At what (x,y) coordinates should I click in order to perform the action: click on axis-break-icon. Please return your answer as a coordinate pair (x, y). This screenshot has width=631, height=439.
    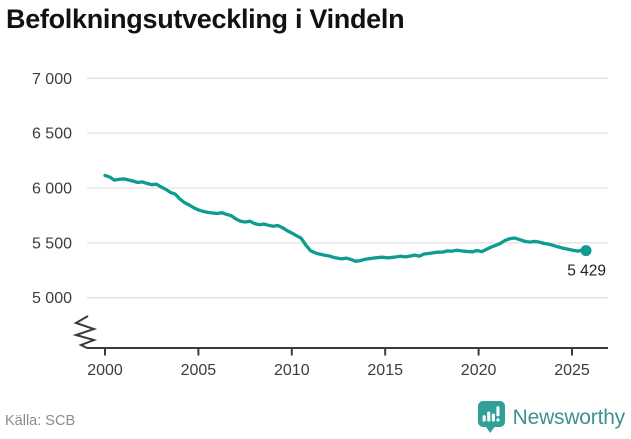
    Looking at the image, I should click on (85, 332).